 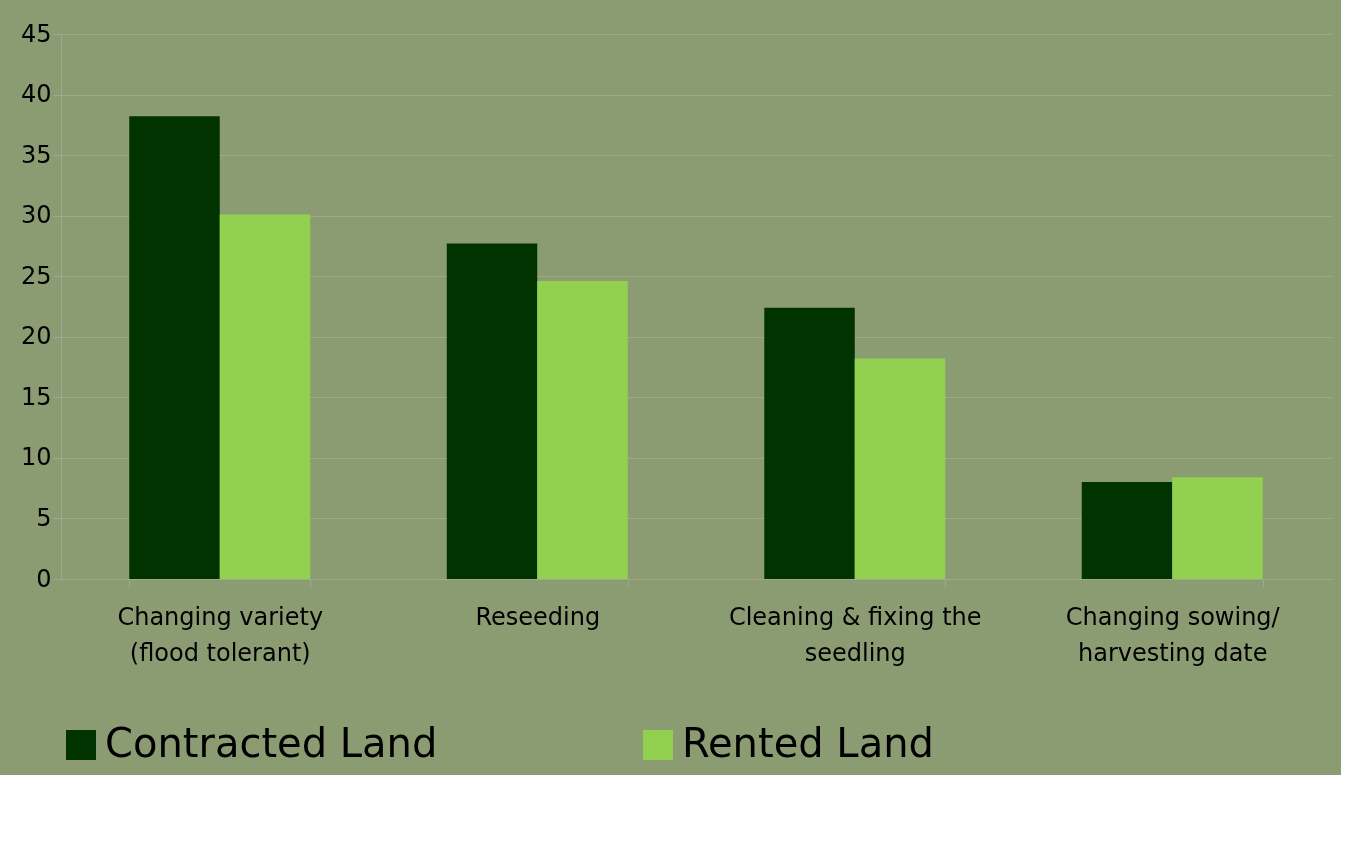 I want to click on x-tick-label: Reseeding, so click(x=538, y=616).